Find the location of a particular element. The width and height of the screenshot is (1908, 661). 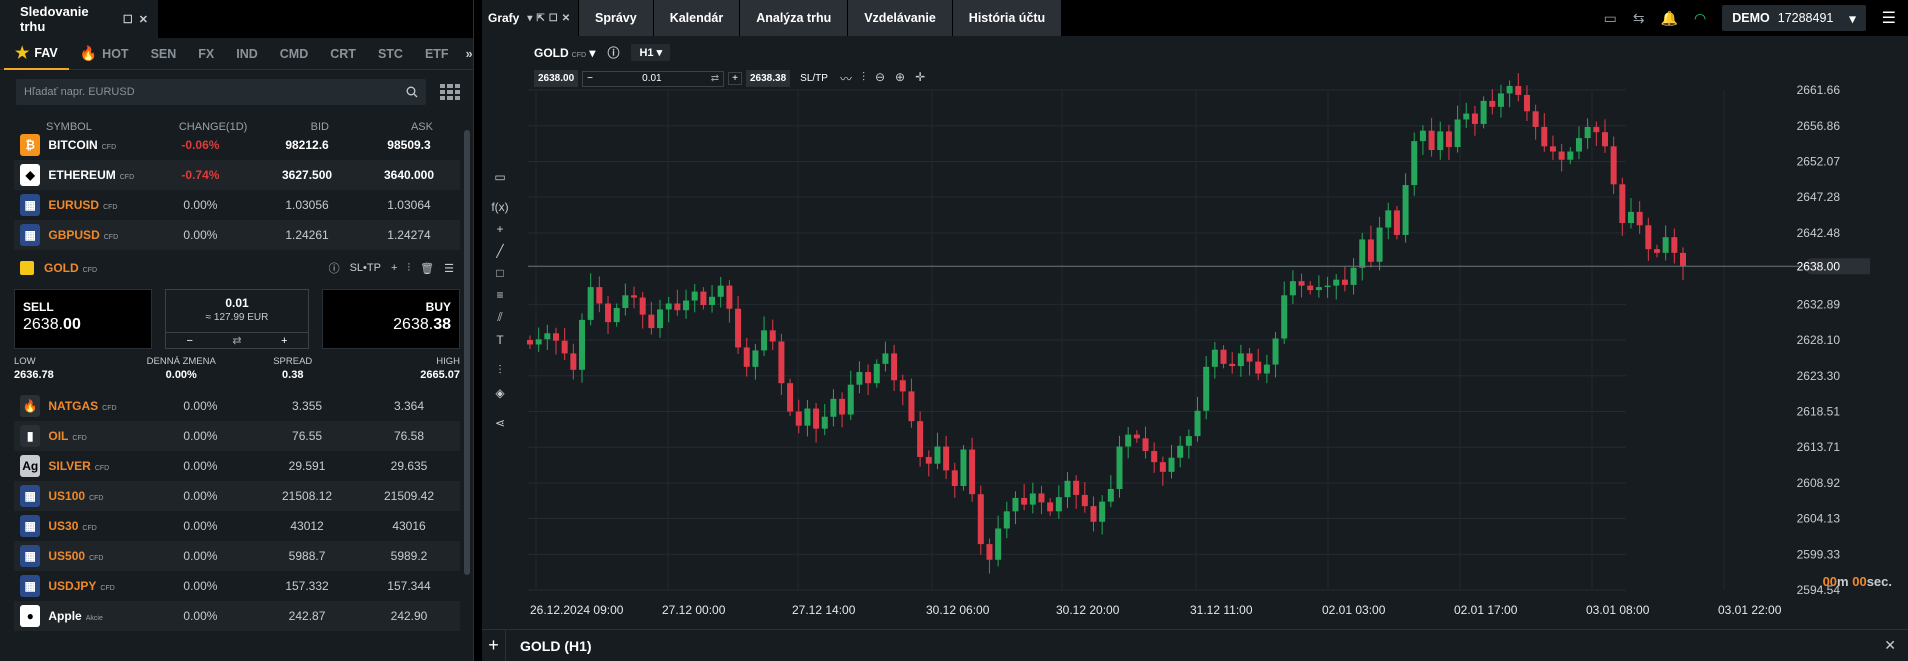

tab-sen: SEN is located at coordinates (163, 53).